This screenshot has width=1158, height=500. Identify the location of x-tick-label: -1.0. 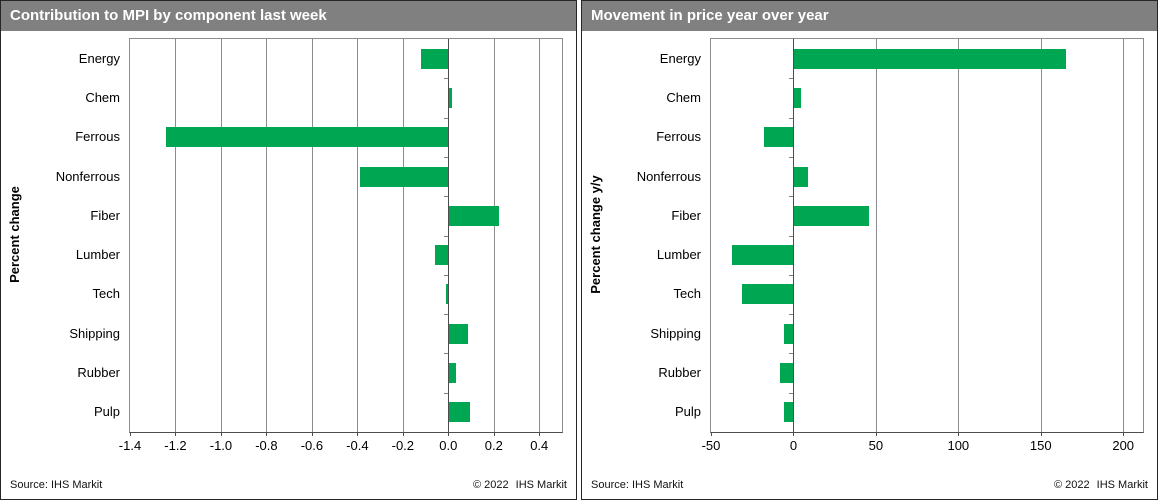
(221, 445).